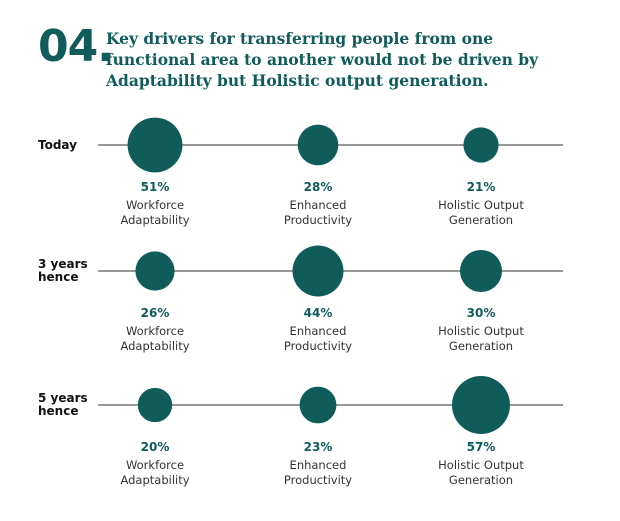 The image size is (620, 521). I want to click on data-label: 51%, so click(155, 187).